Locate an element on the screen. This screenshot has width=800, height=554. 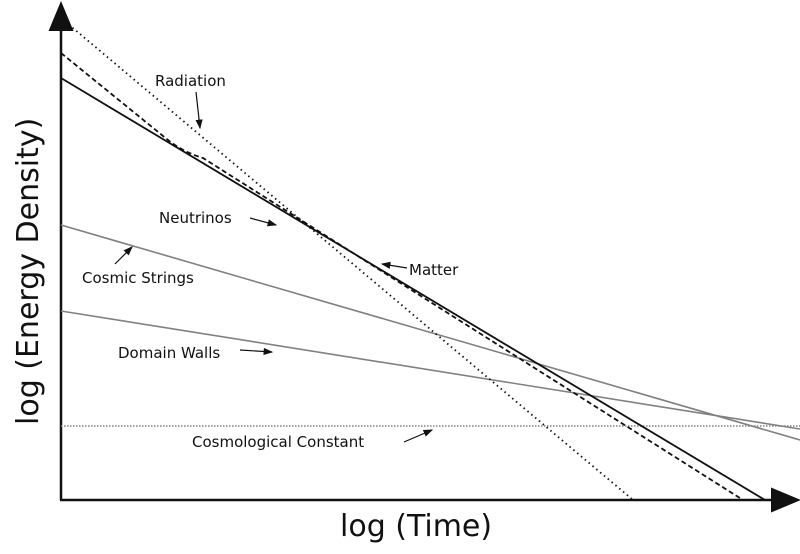
radiation-label: Radiation is located at coordinates (190, 81).